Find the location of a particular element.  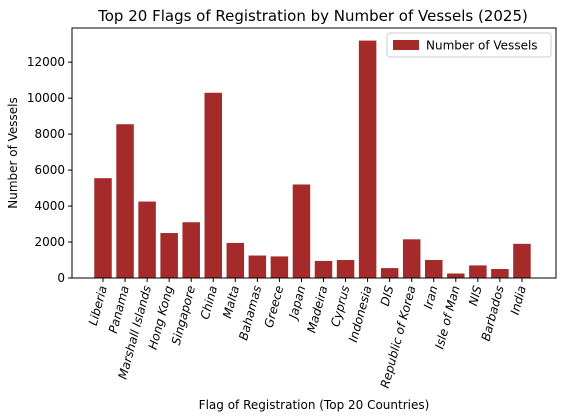

x-tick-label: Cyprus is located at coordinates (340, 306).